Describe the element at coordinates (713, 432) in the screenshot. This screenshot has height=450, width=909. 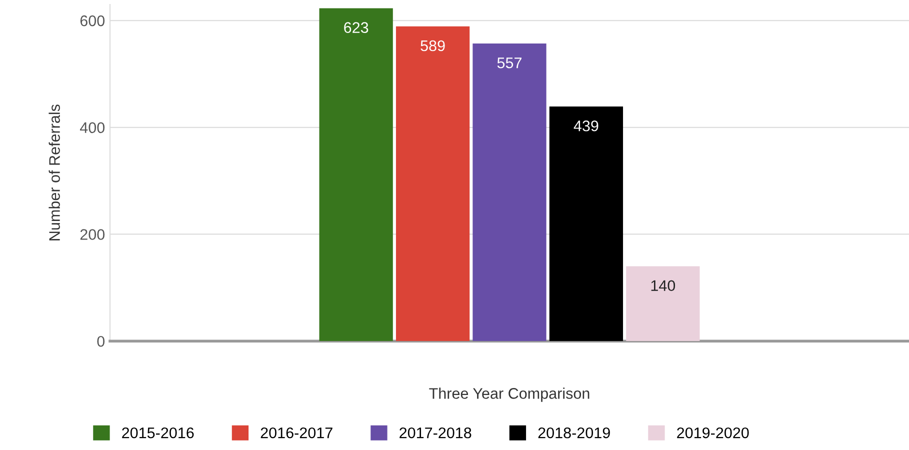
I see `legend-label: 2019-2020` at that location.